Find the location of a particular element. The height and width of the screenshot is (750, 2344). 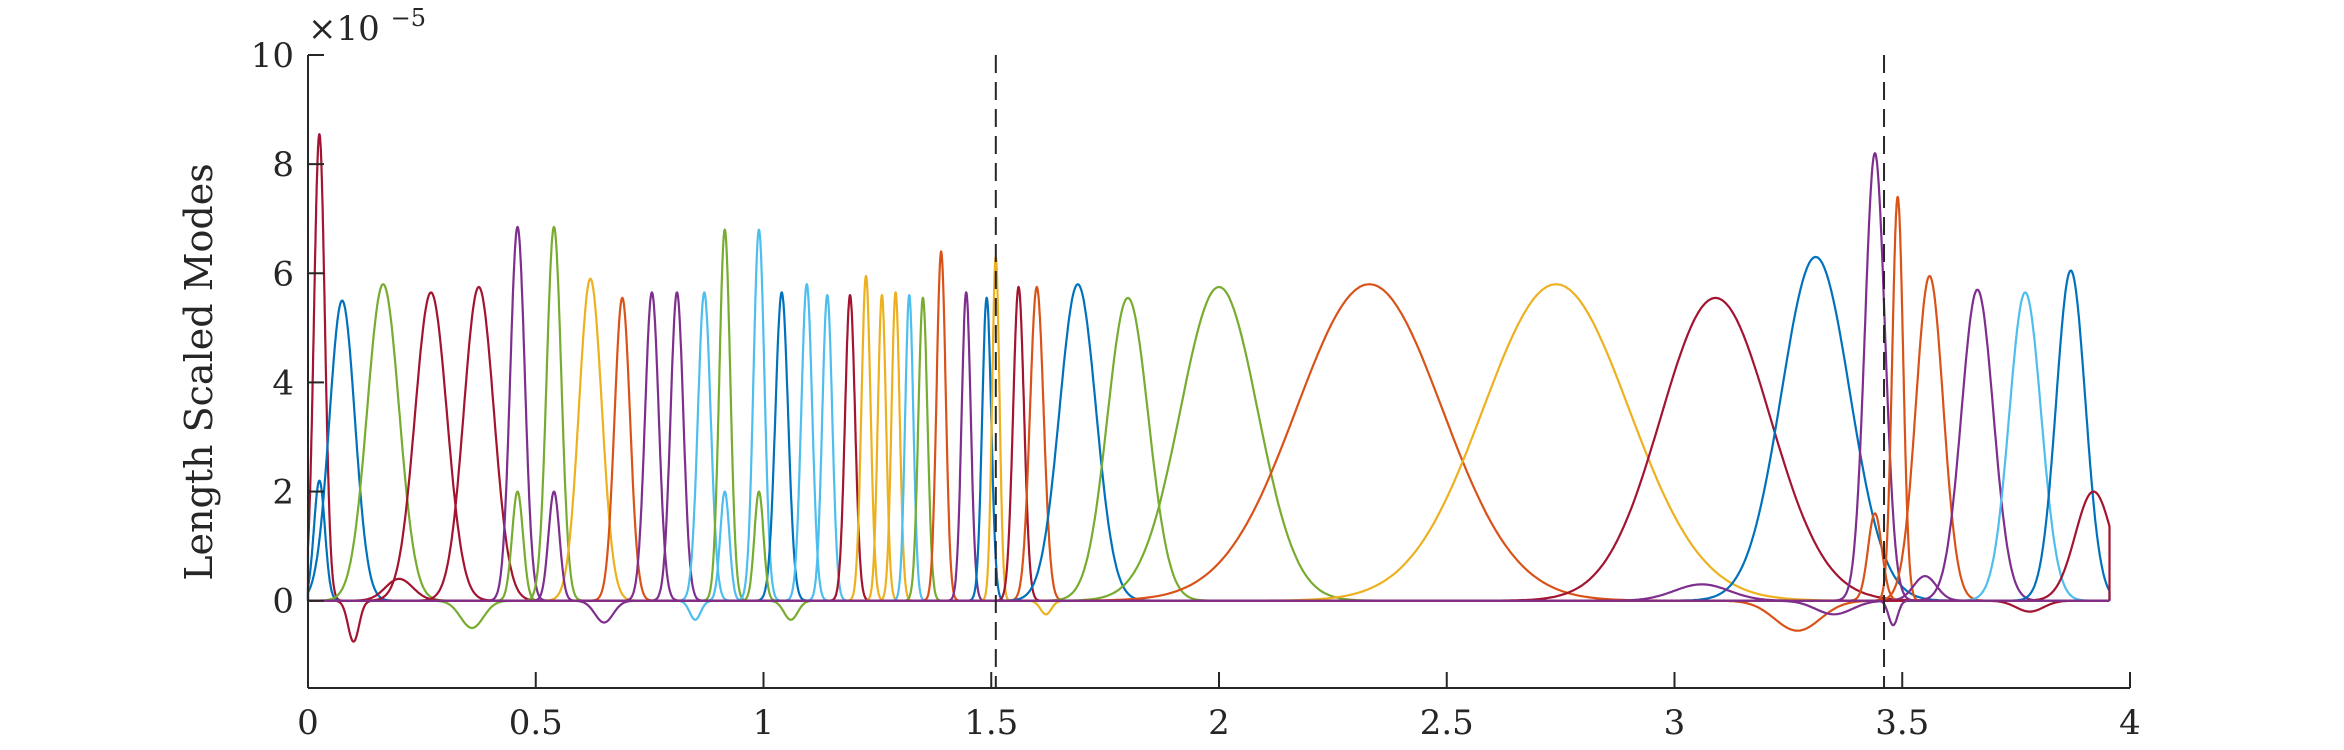

x-tick-label: 3 is located at coordinates (1675, 723).